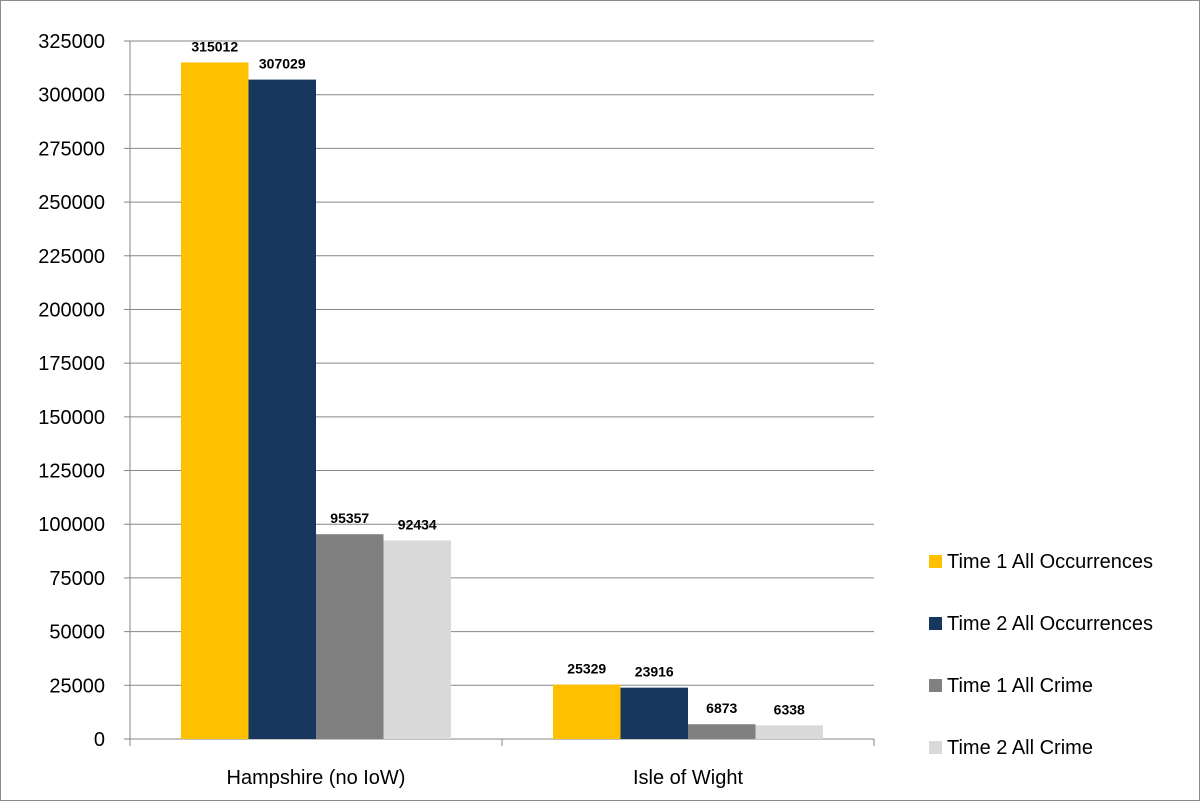 This screenshot has height=801, width=1200. What do you see at coordinates (721, 708) in the screenshot?
I see `data-label: 6873` at bounding box center [721, 708].